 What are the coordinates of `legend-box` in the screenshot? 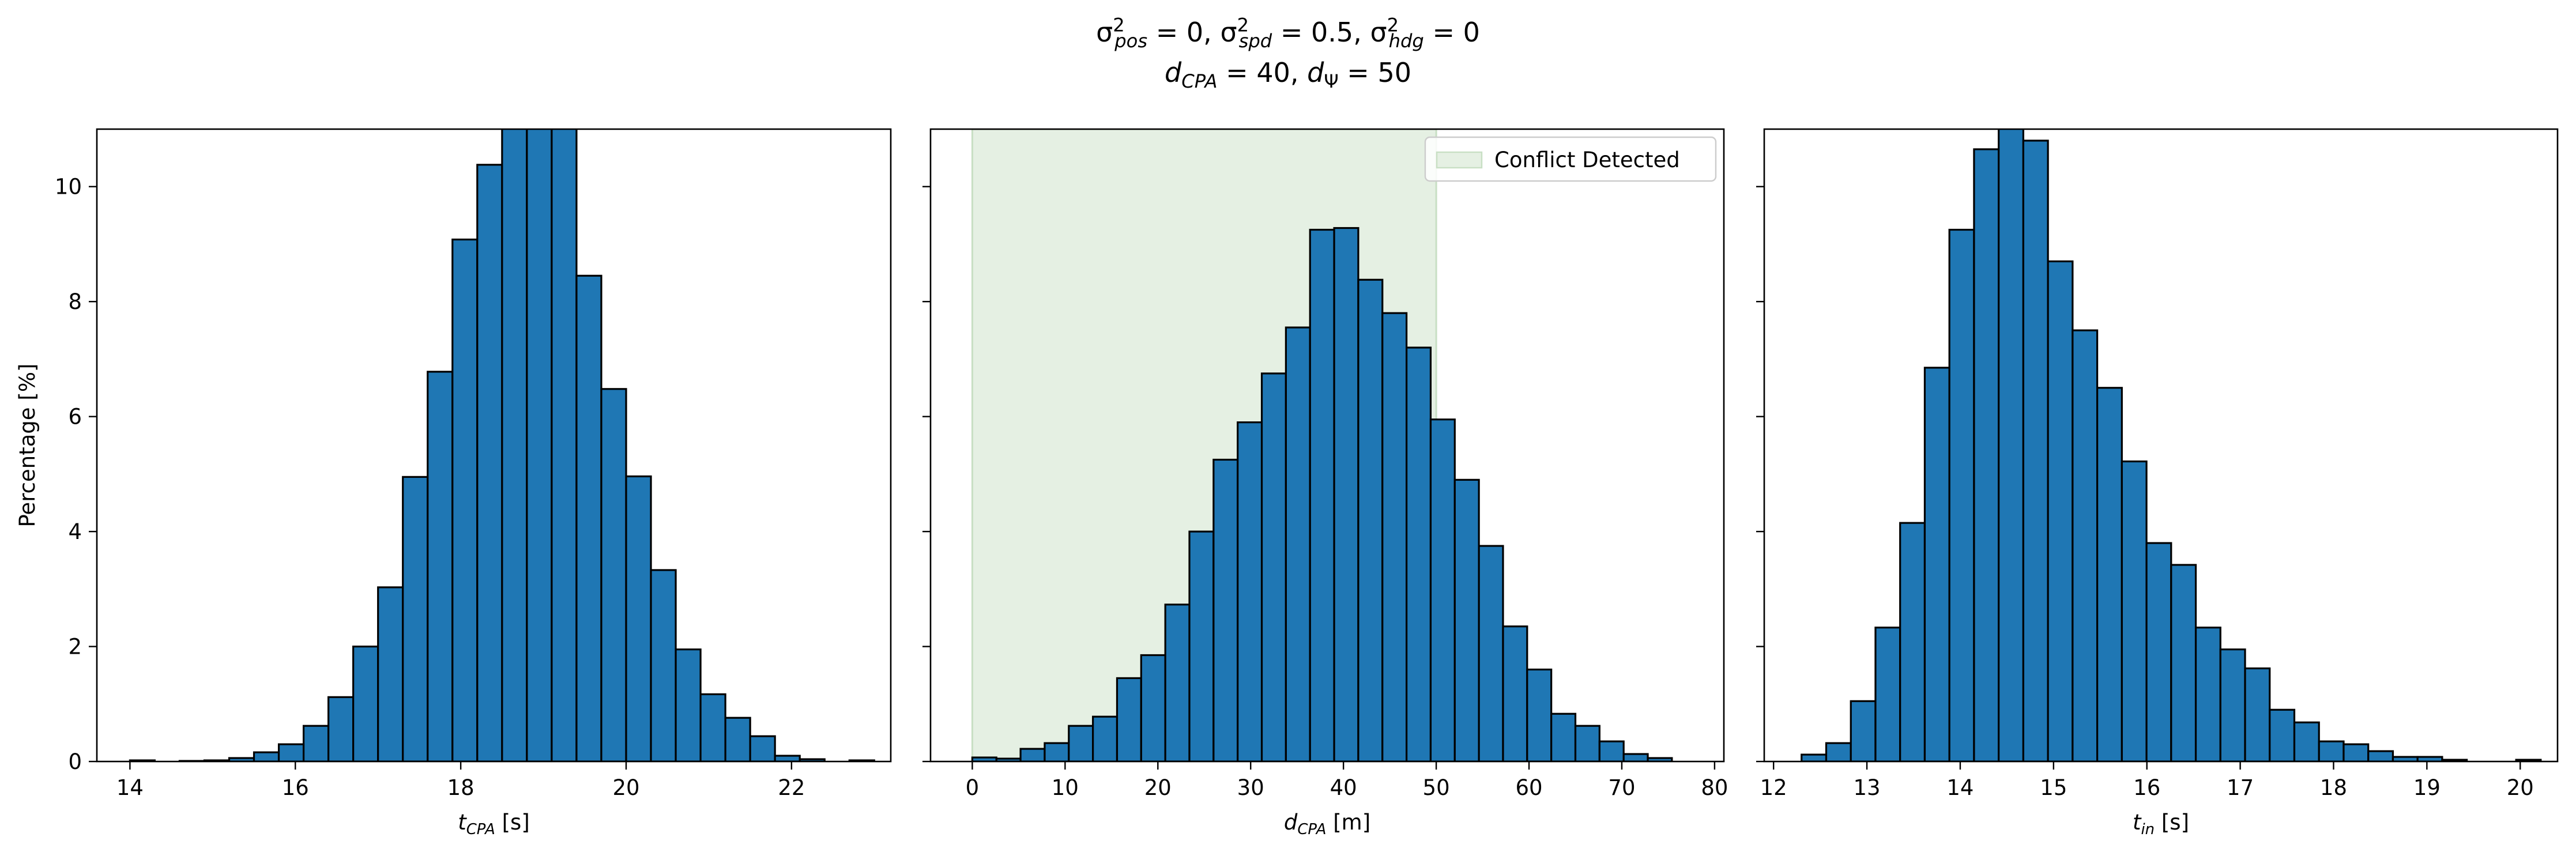 It's located at (1570, 159).